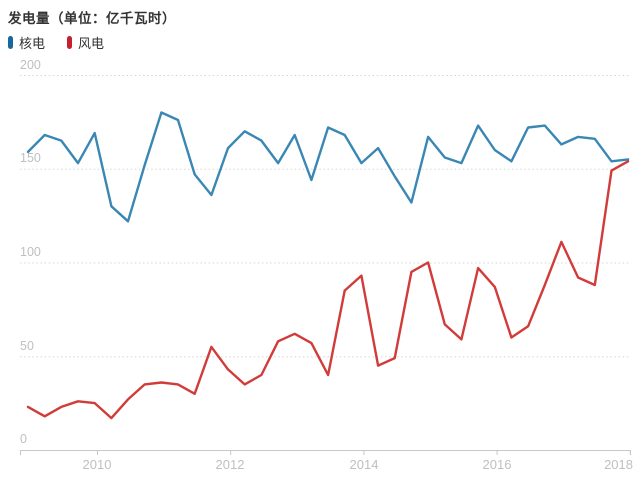  What do you see at coordinates (91, 43) in the screenshot?
I see `wind-legend-label: 风电` at bounding box center [91, 43].